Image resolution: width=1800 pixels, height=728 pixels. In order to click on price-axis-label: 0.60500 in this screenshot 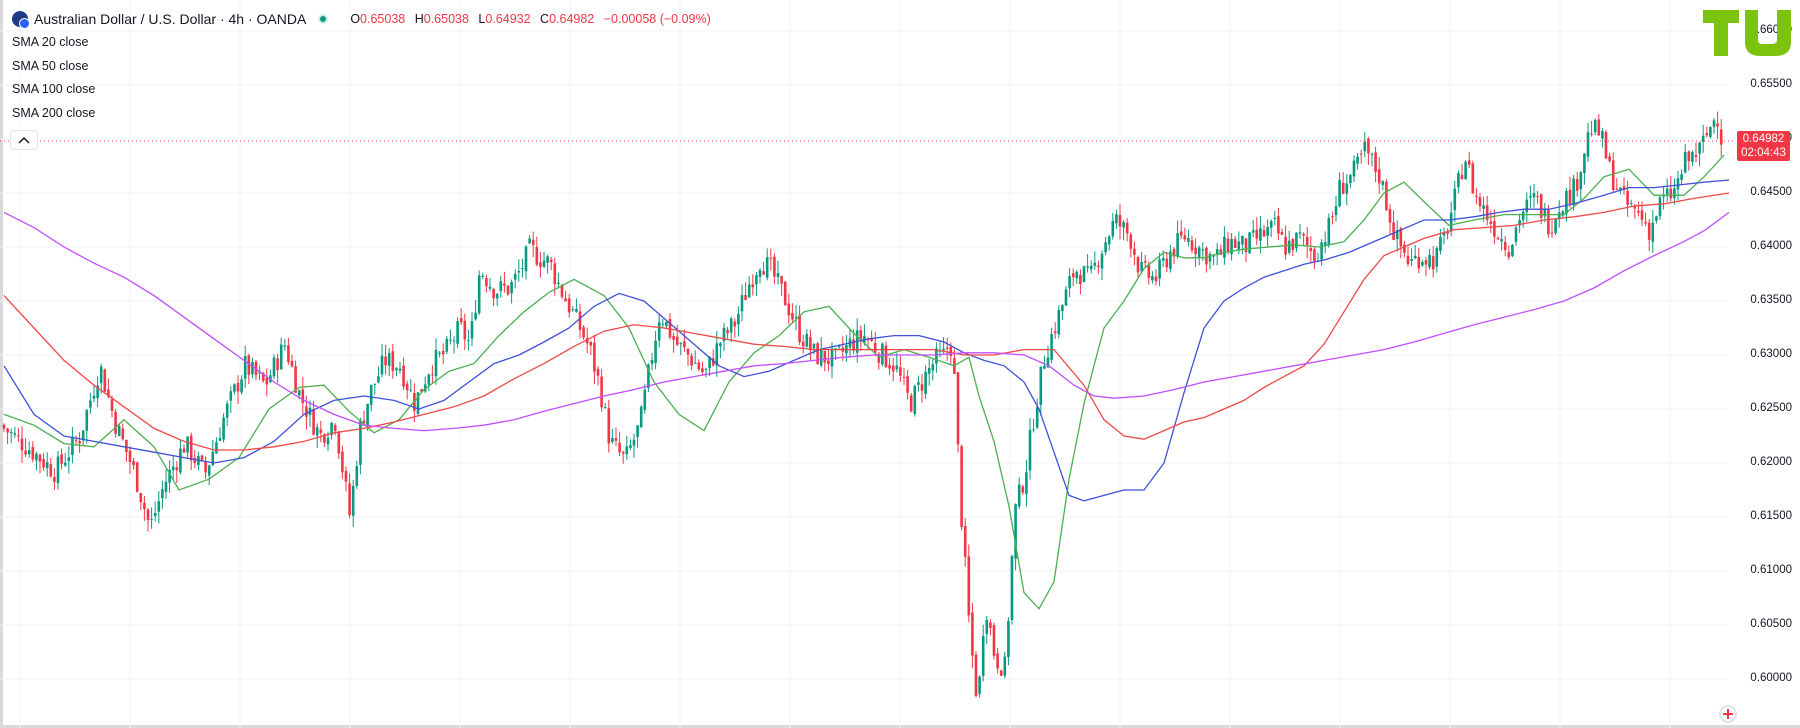, I will do `click(1771, 624)`.